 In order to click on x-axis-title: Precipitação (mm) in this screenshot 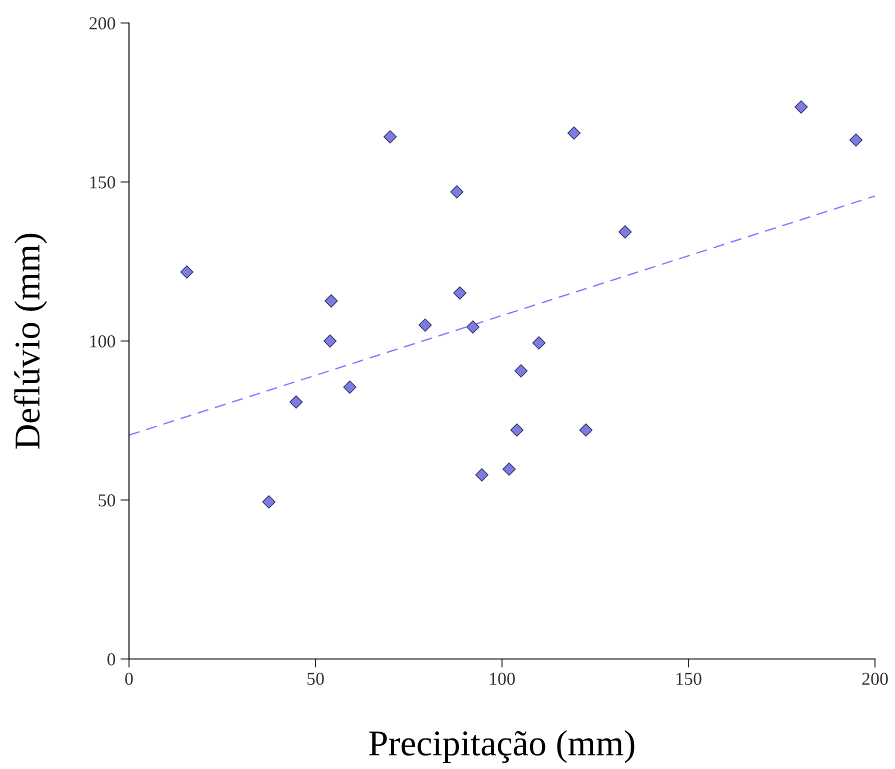, I will do `click(501, 746)`.